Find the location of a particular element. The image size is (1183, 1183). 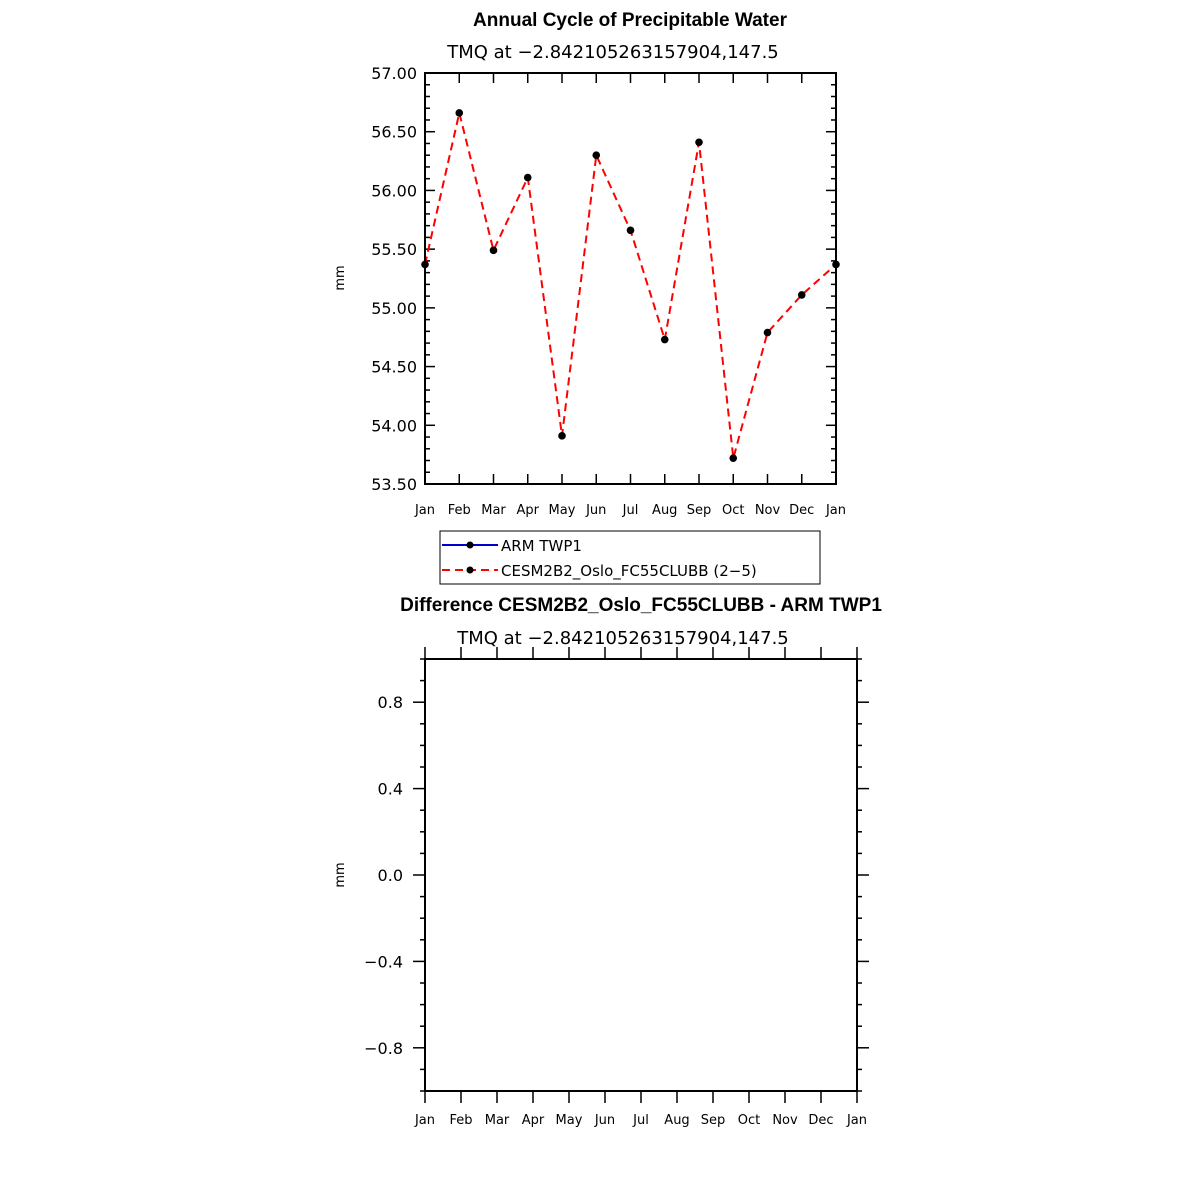

y-tick-label: 55.00 is located at coordinates (394, 308).